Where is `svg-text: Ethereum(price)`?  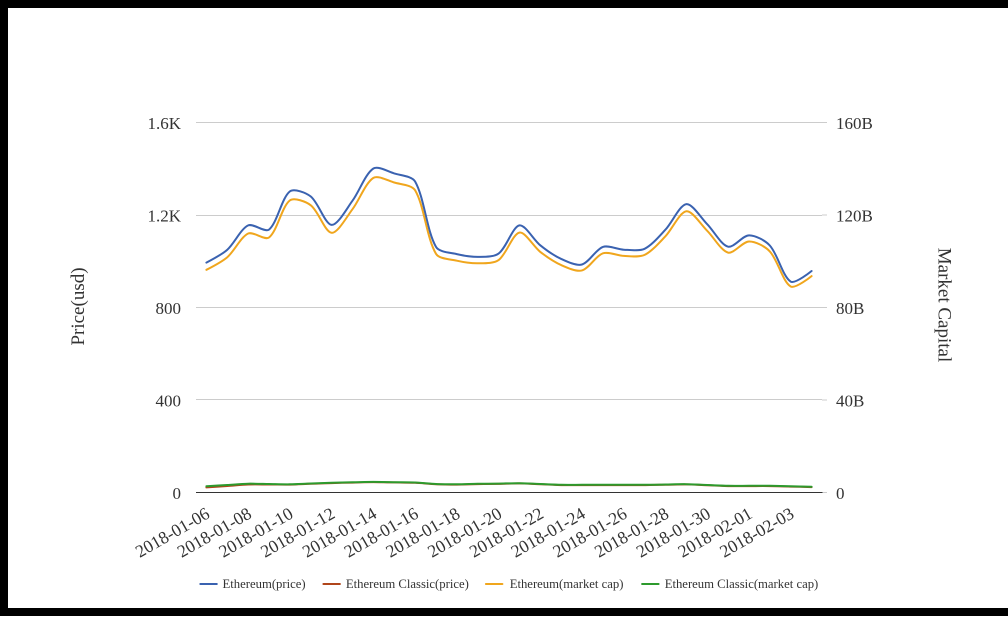 svg-text: Ethereum(price) is located at coordinates (264, 584).